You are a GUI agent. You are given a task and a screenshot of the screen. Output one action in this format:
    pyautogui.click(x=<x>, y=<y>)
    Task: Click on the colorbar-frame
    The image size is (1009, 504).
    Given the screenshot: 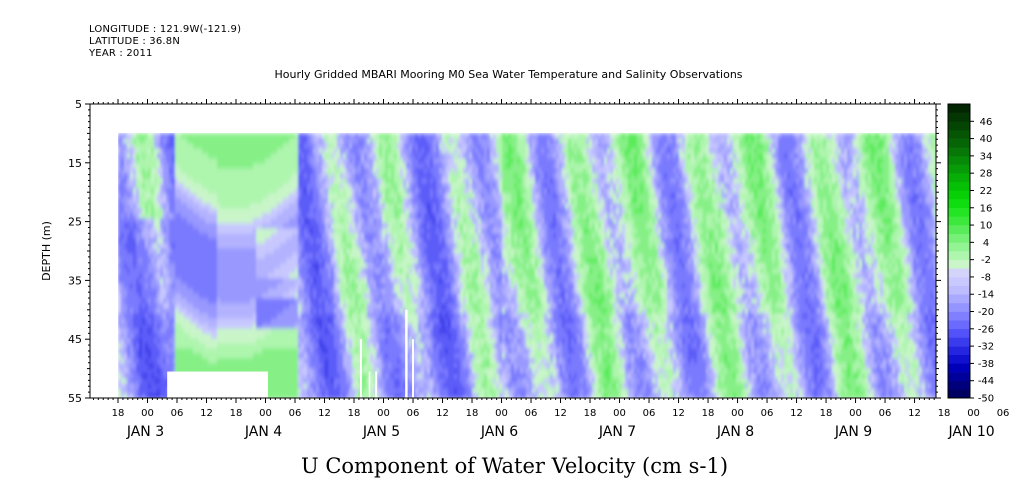 What is the action you would take?
    pyautogui.click(x=959, y=251)
    